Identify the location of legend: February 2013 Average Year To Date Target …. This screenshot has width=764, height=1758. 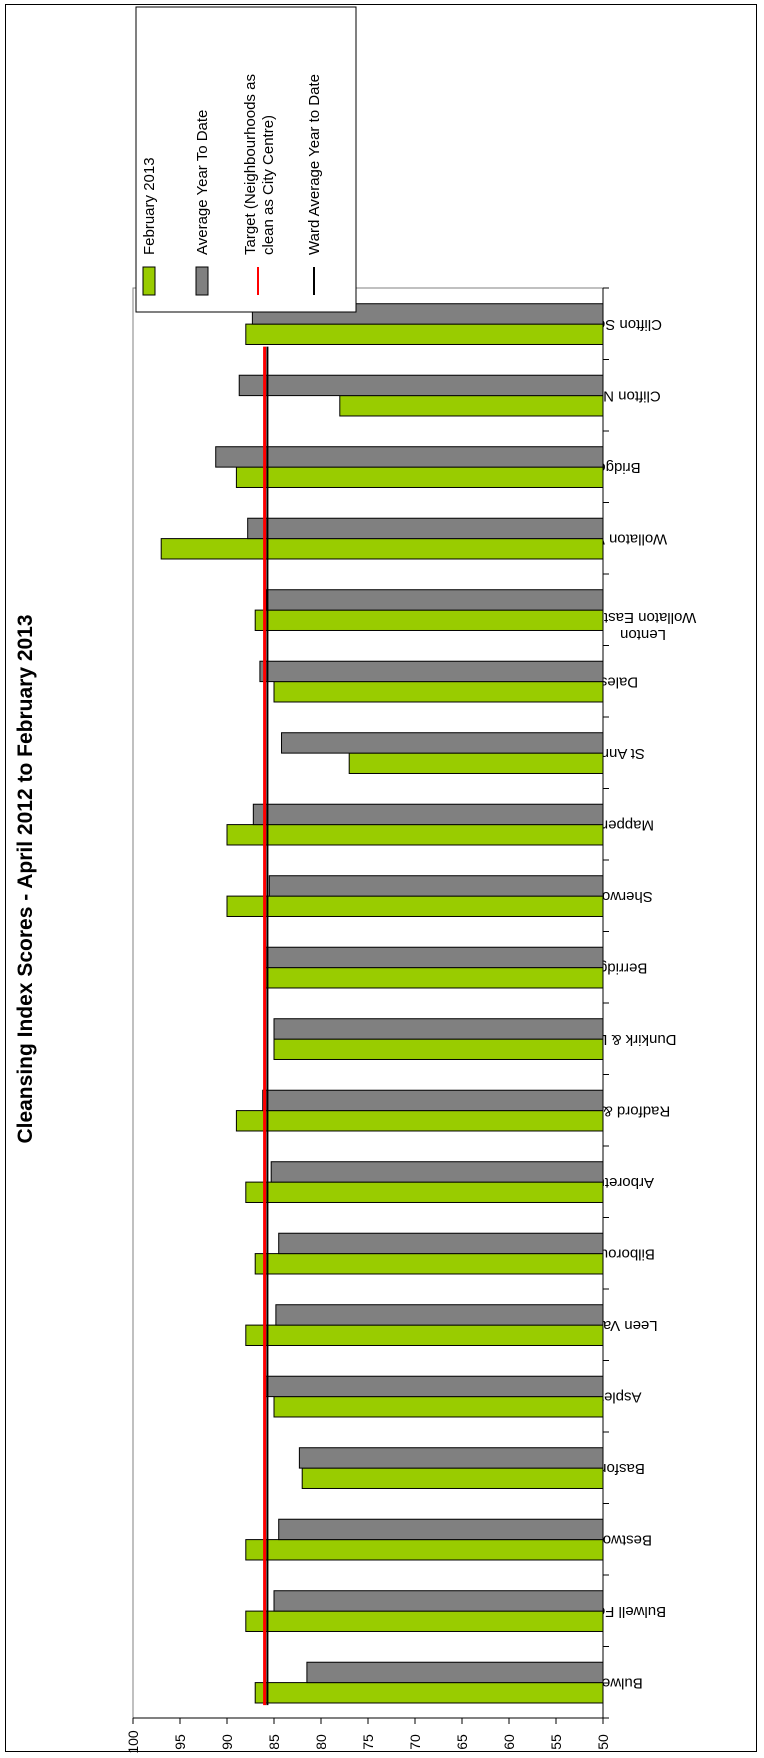
(246, 159).